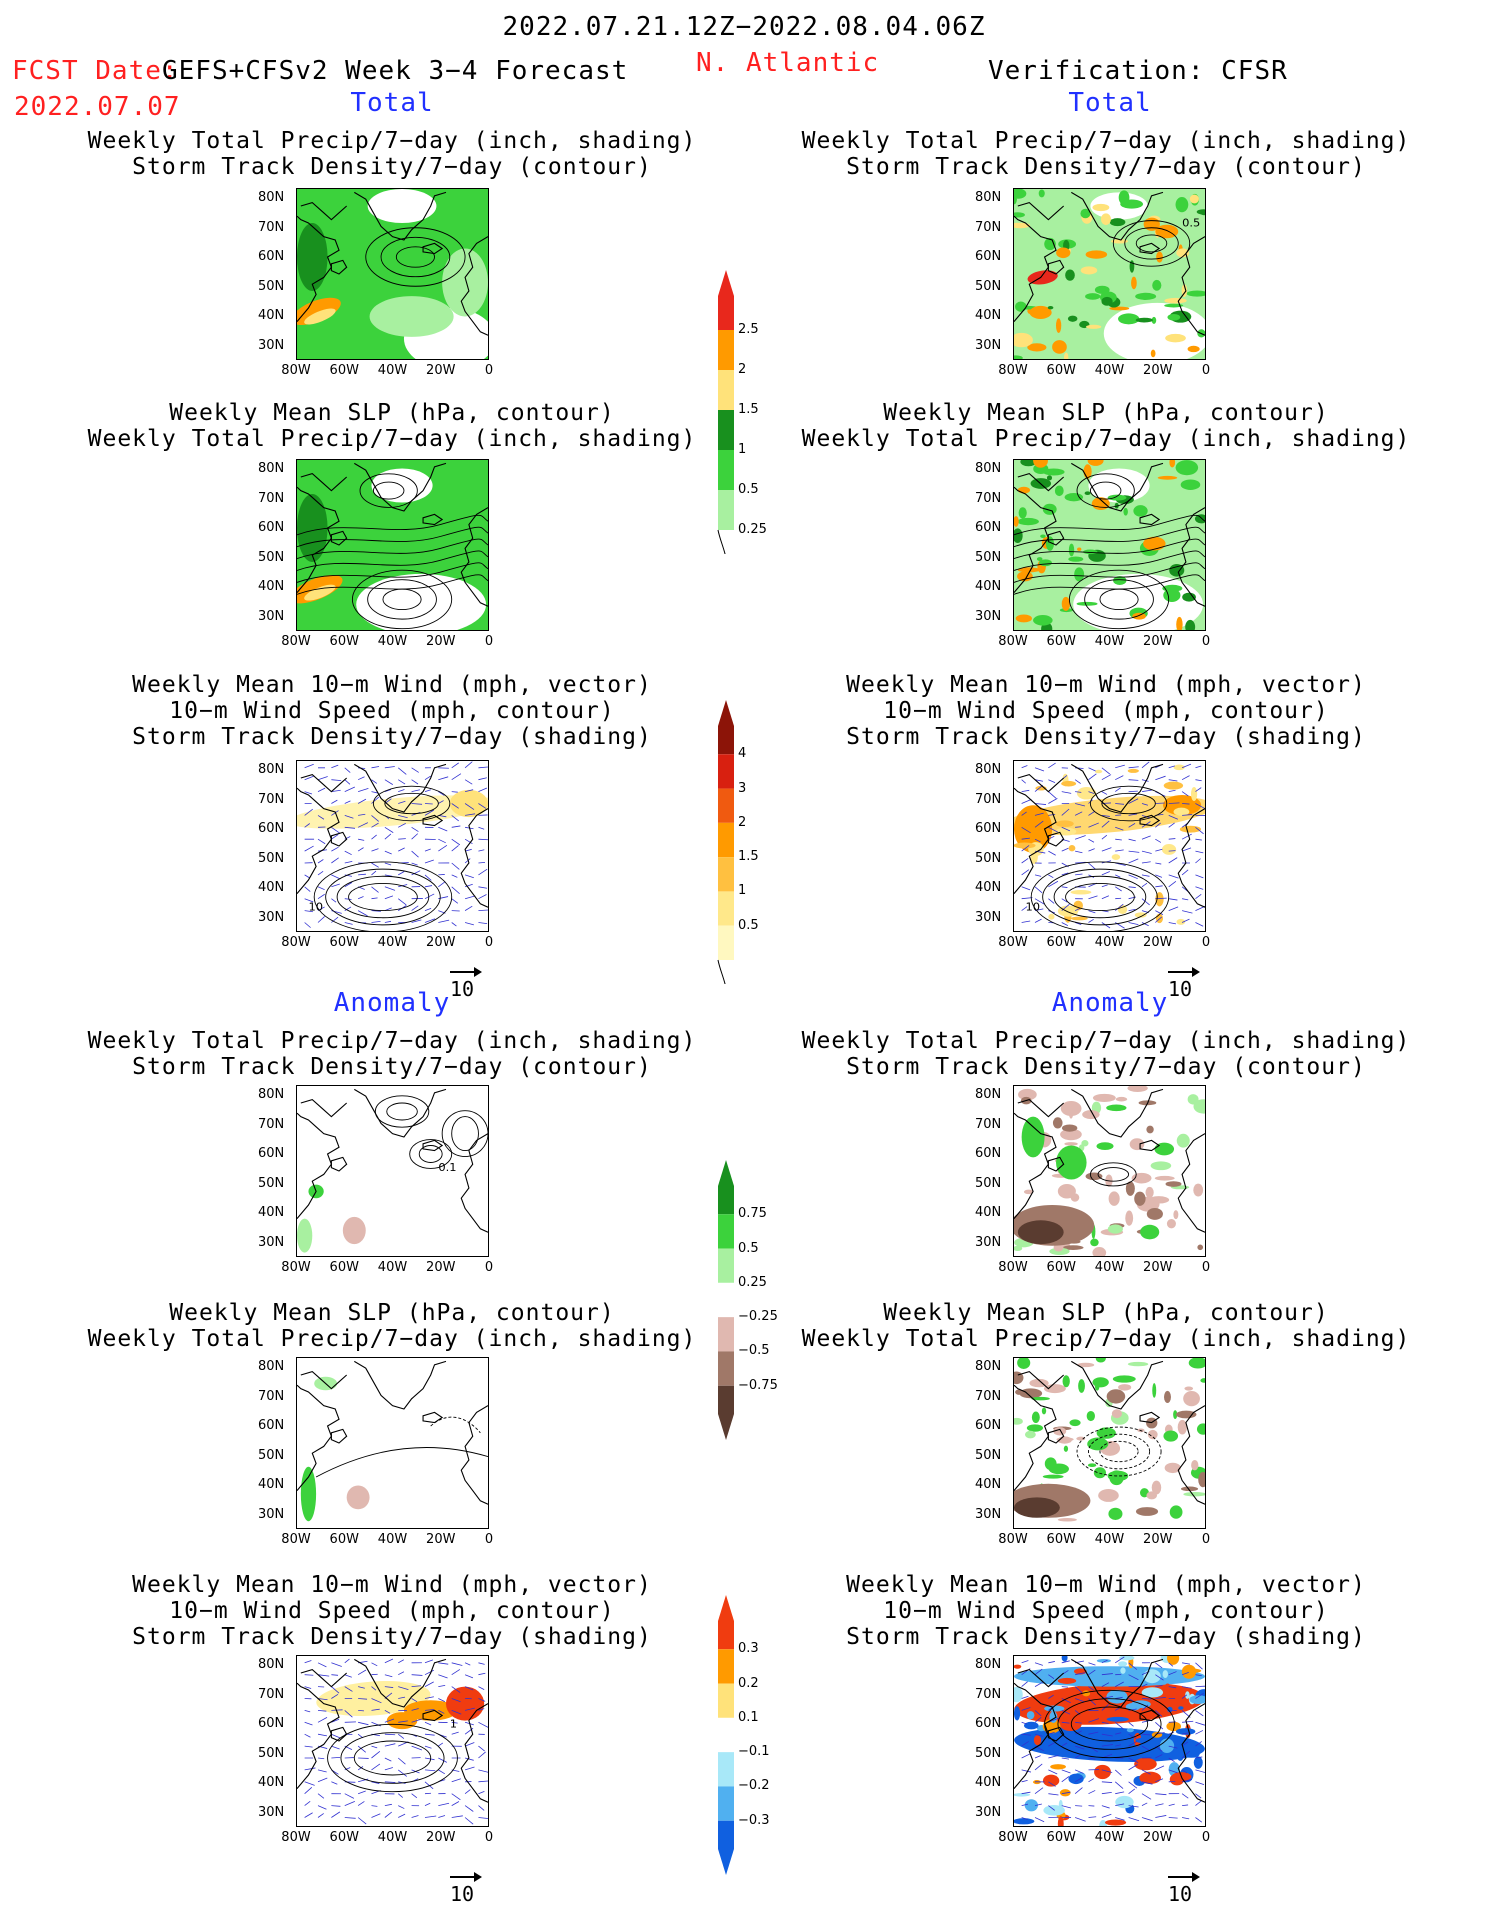 The width and height of the screenshot is (1487, 1925). I want to click on colorbar-label: −0.3, so click(754, 1820).